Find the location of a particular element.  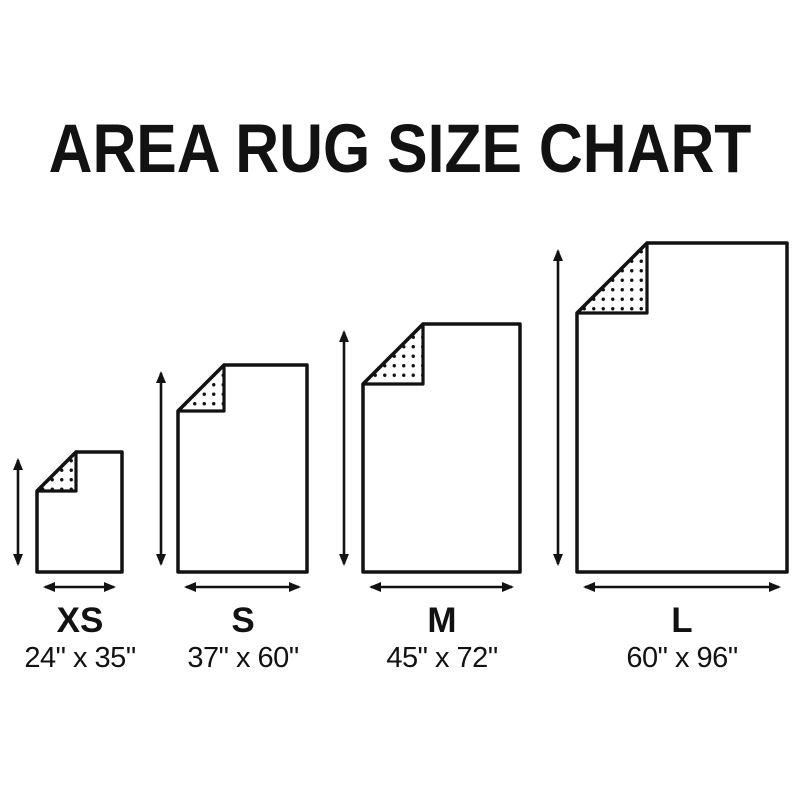

rug-figure-xs is located at coordinates (68, 521).